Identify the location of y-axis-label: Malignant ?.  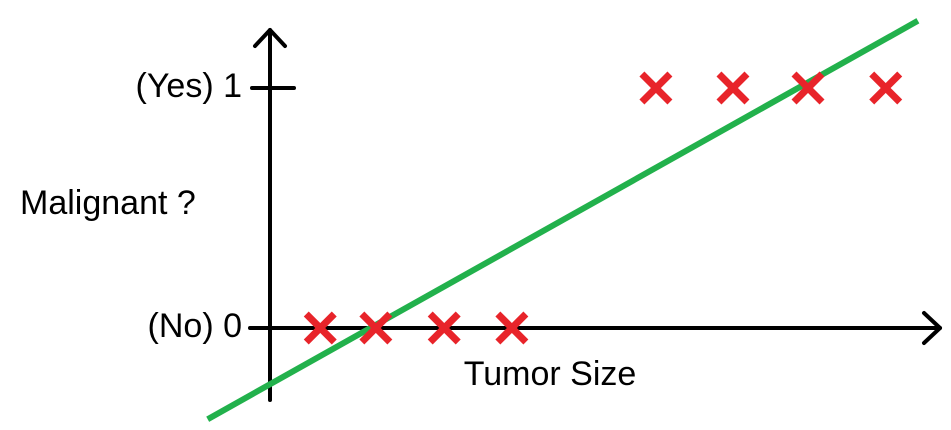
(108, 203).